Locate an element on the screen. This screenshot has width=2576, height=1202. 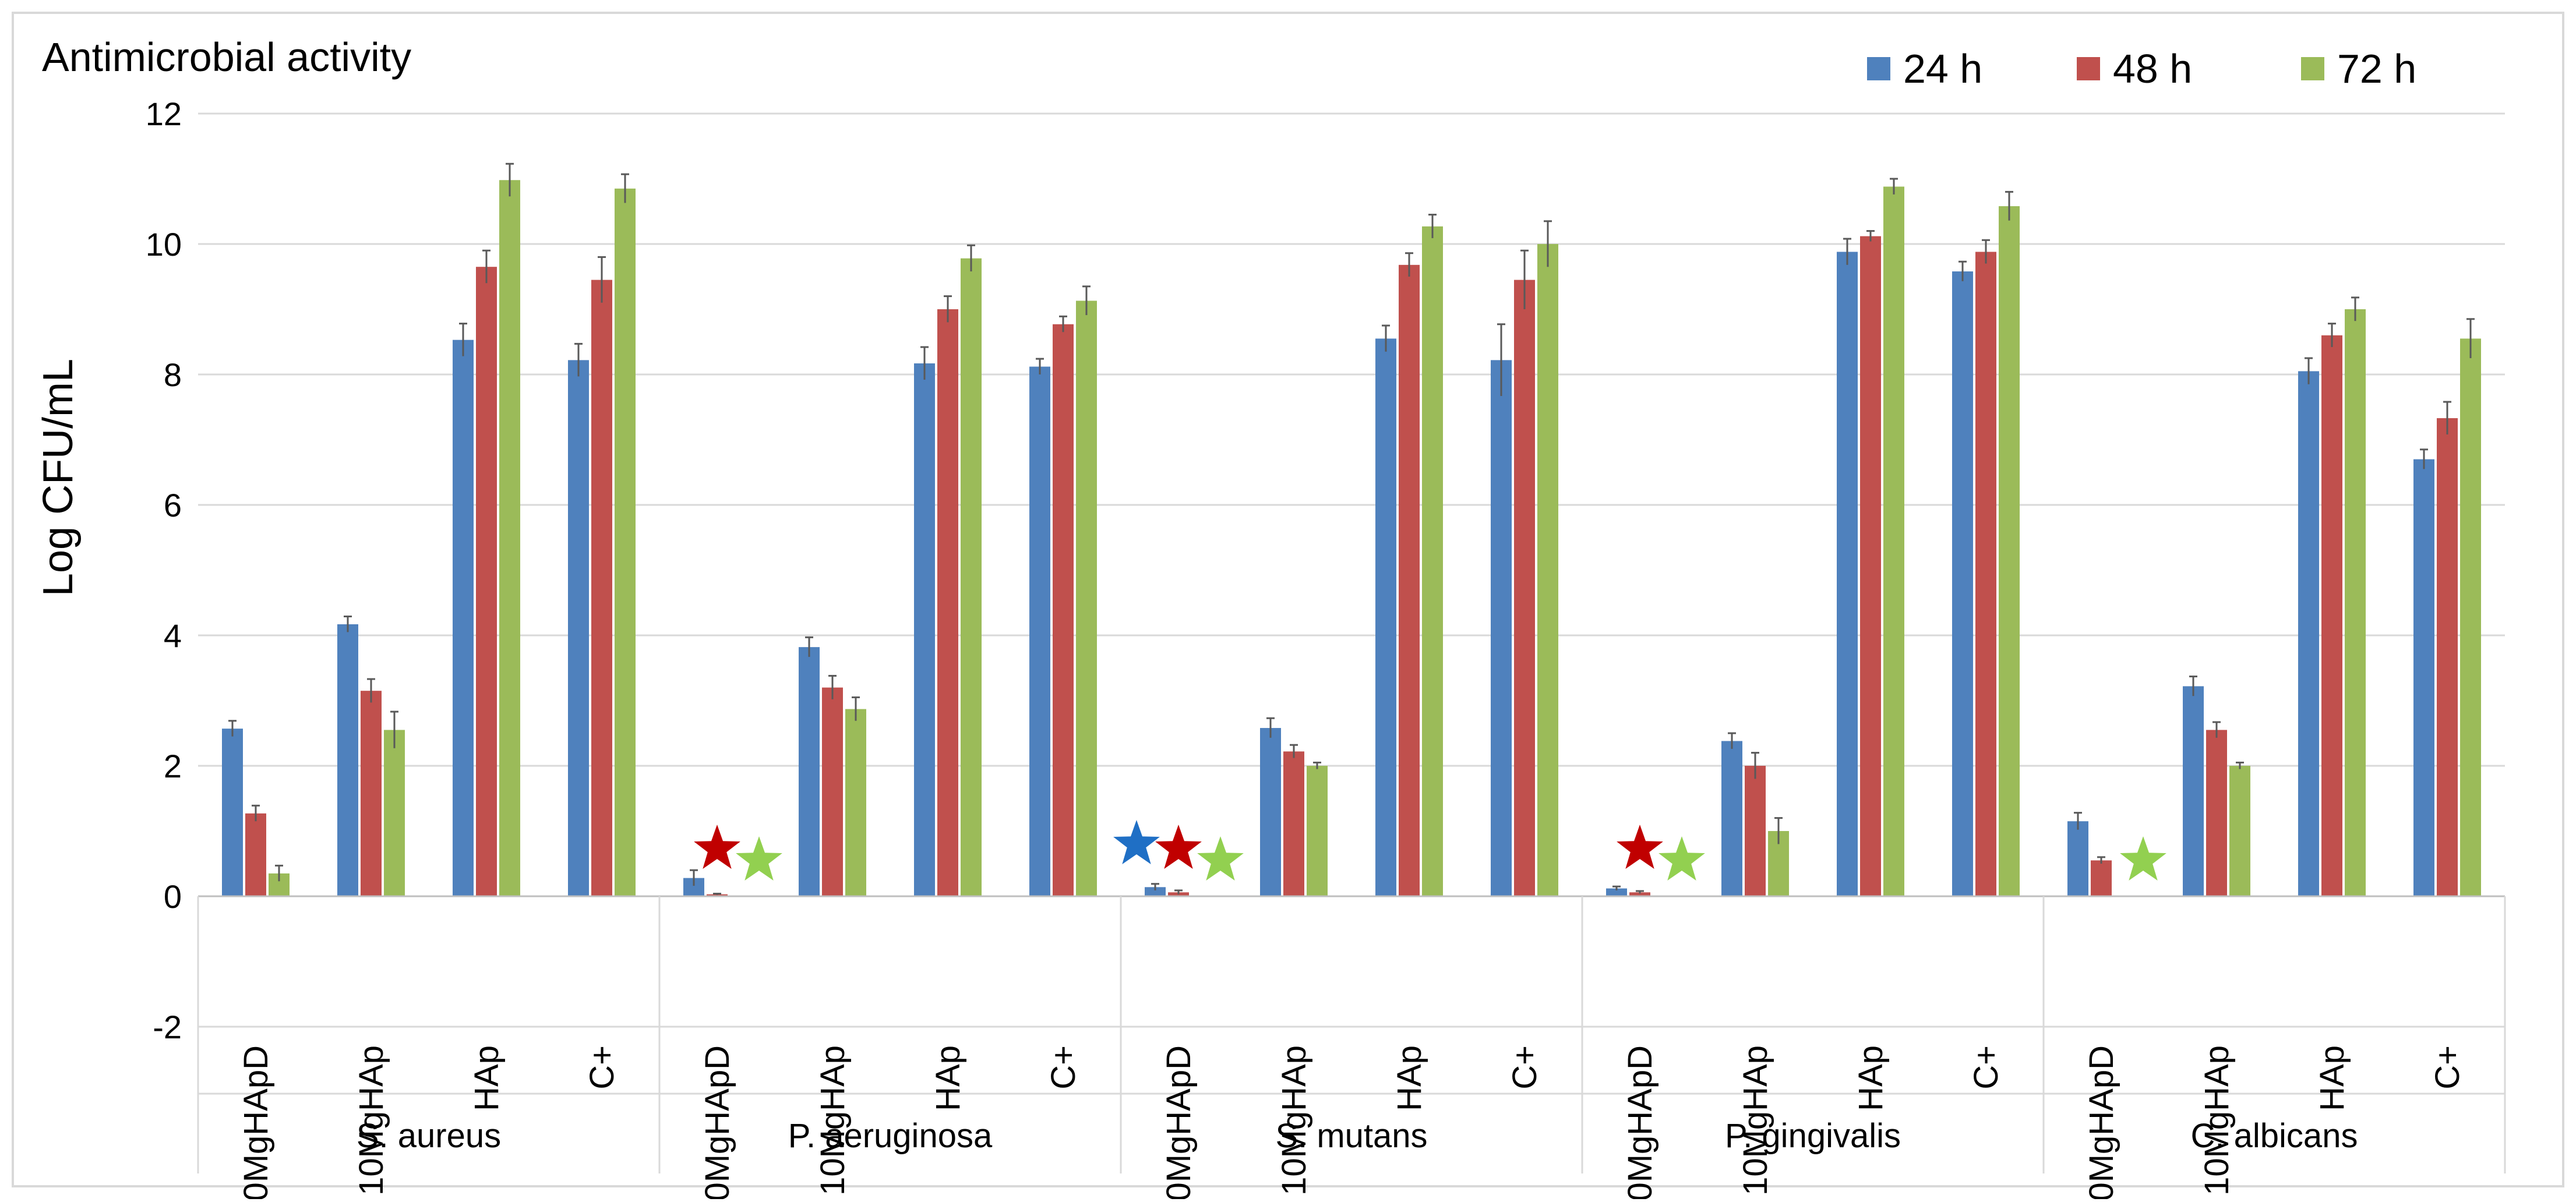
legend-label: 72 h is located at coordinates (2377, 68).